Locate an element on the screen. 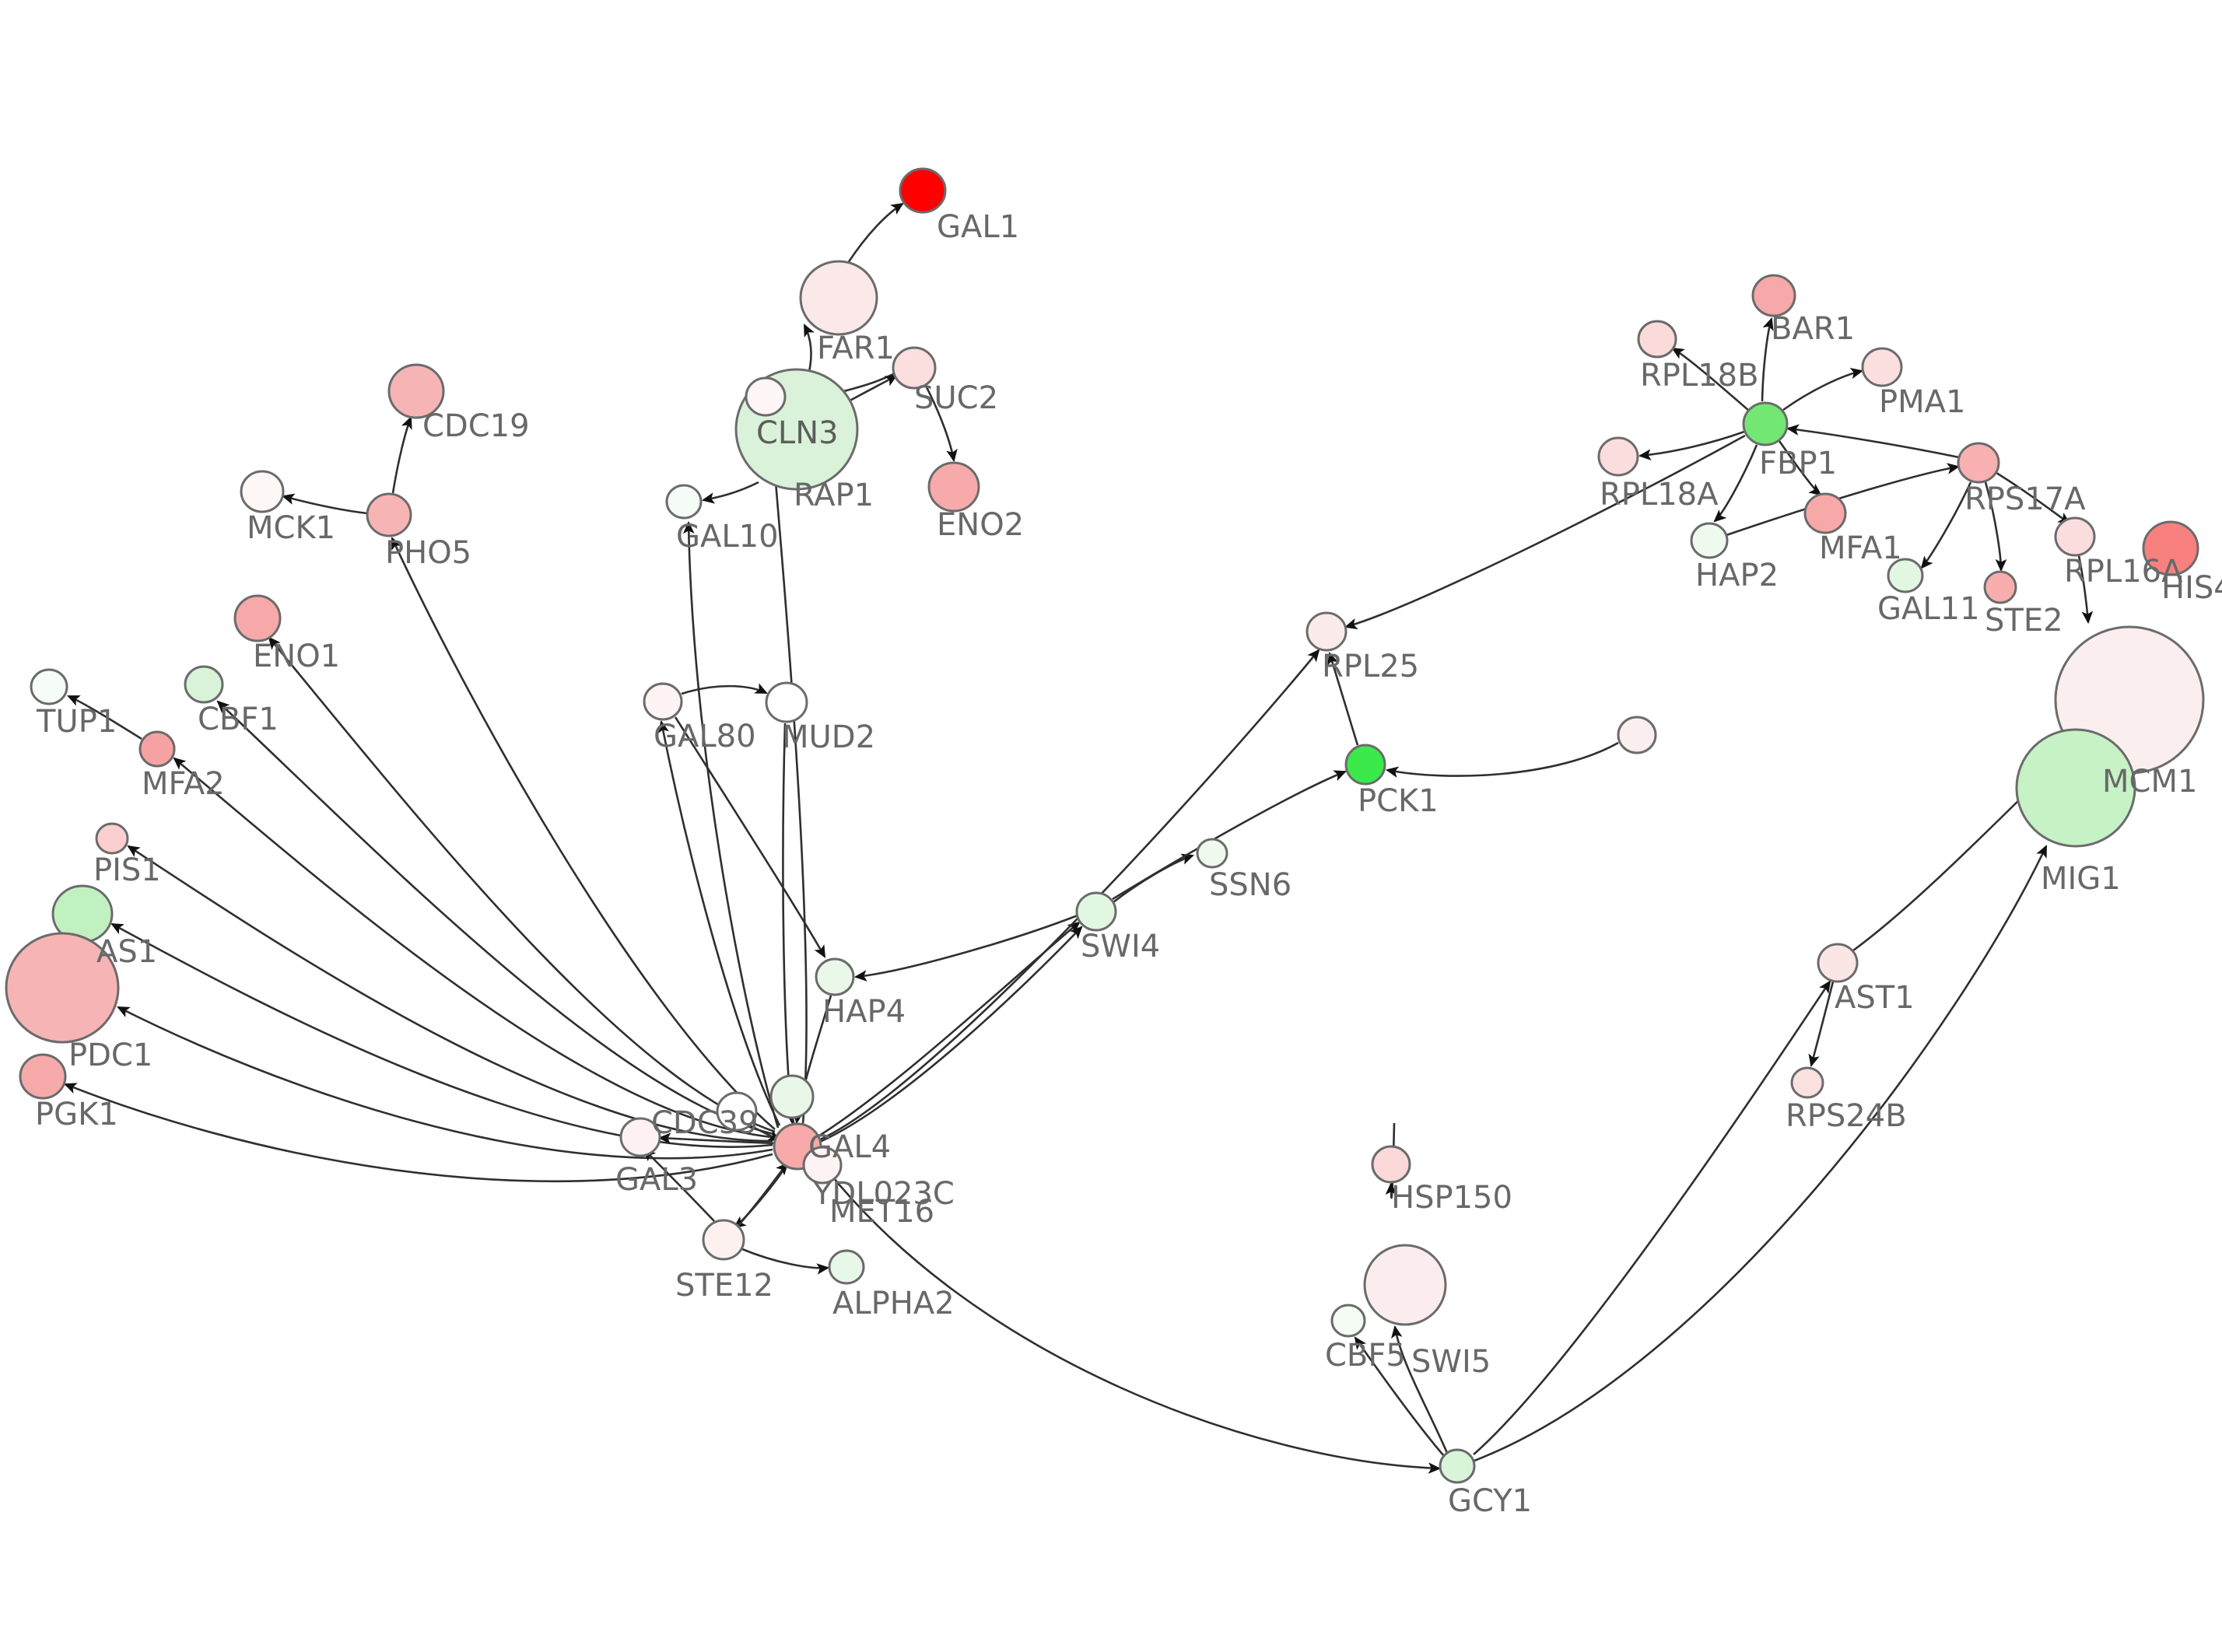  node-gal1 is located at coordinates (923, 191).